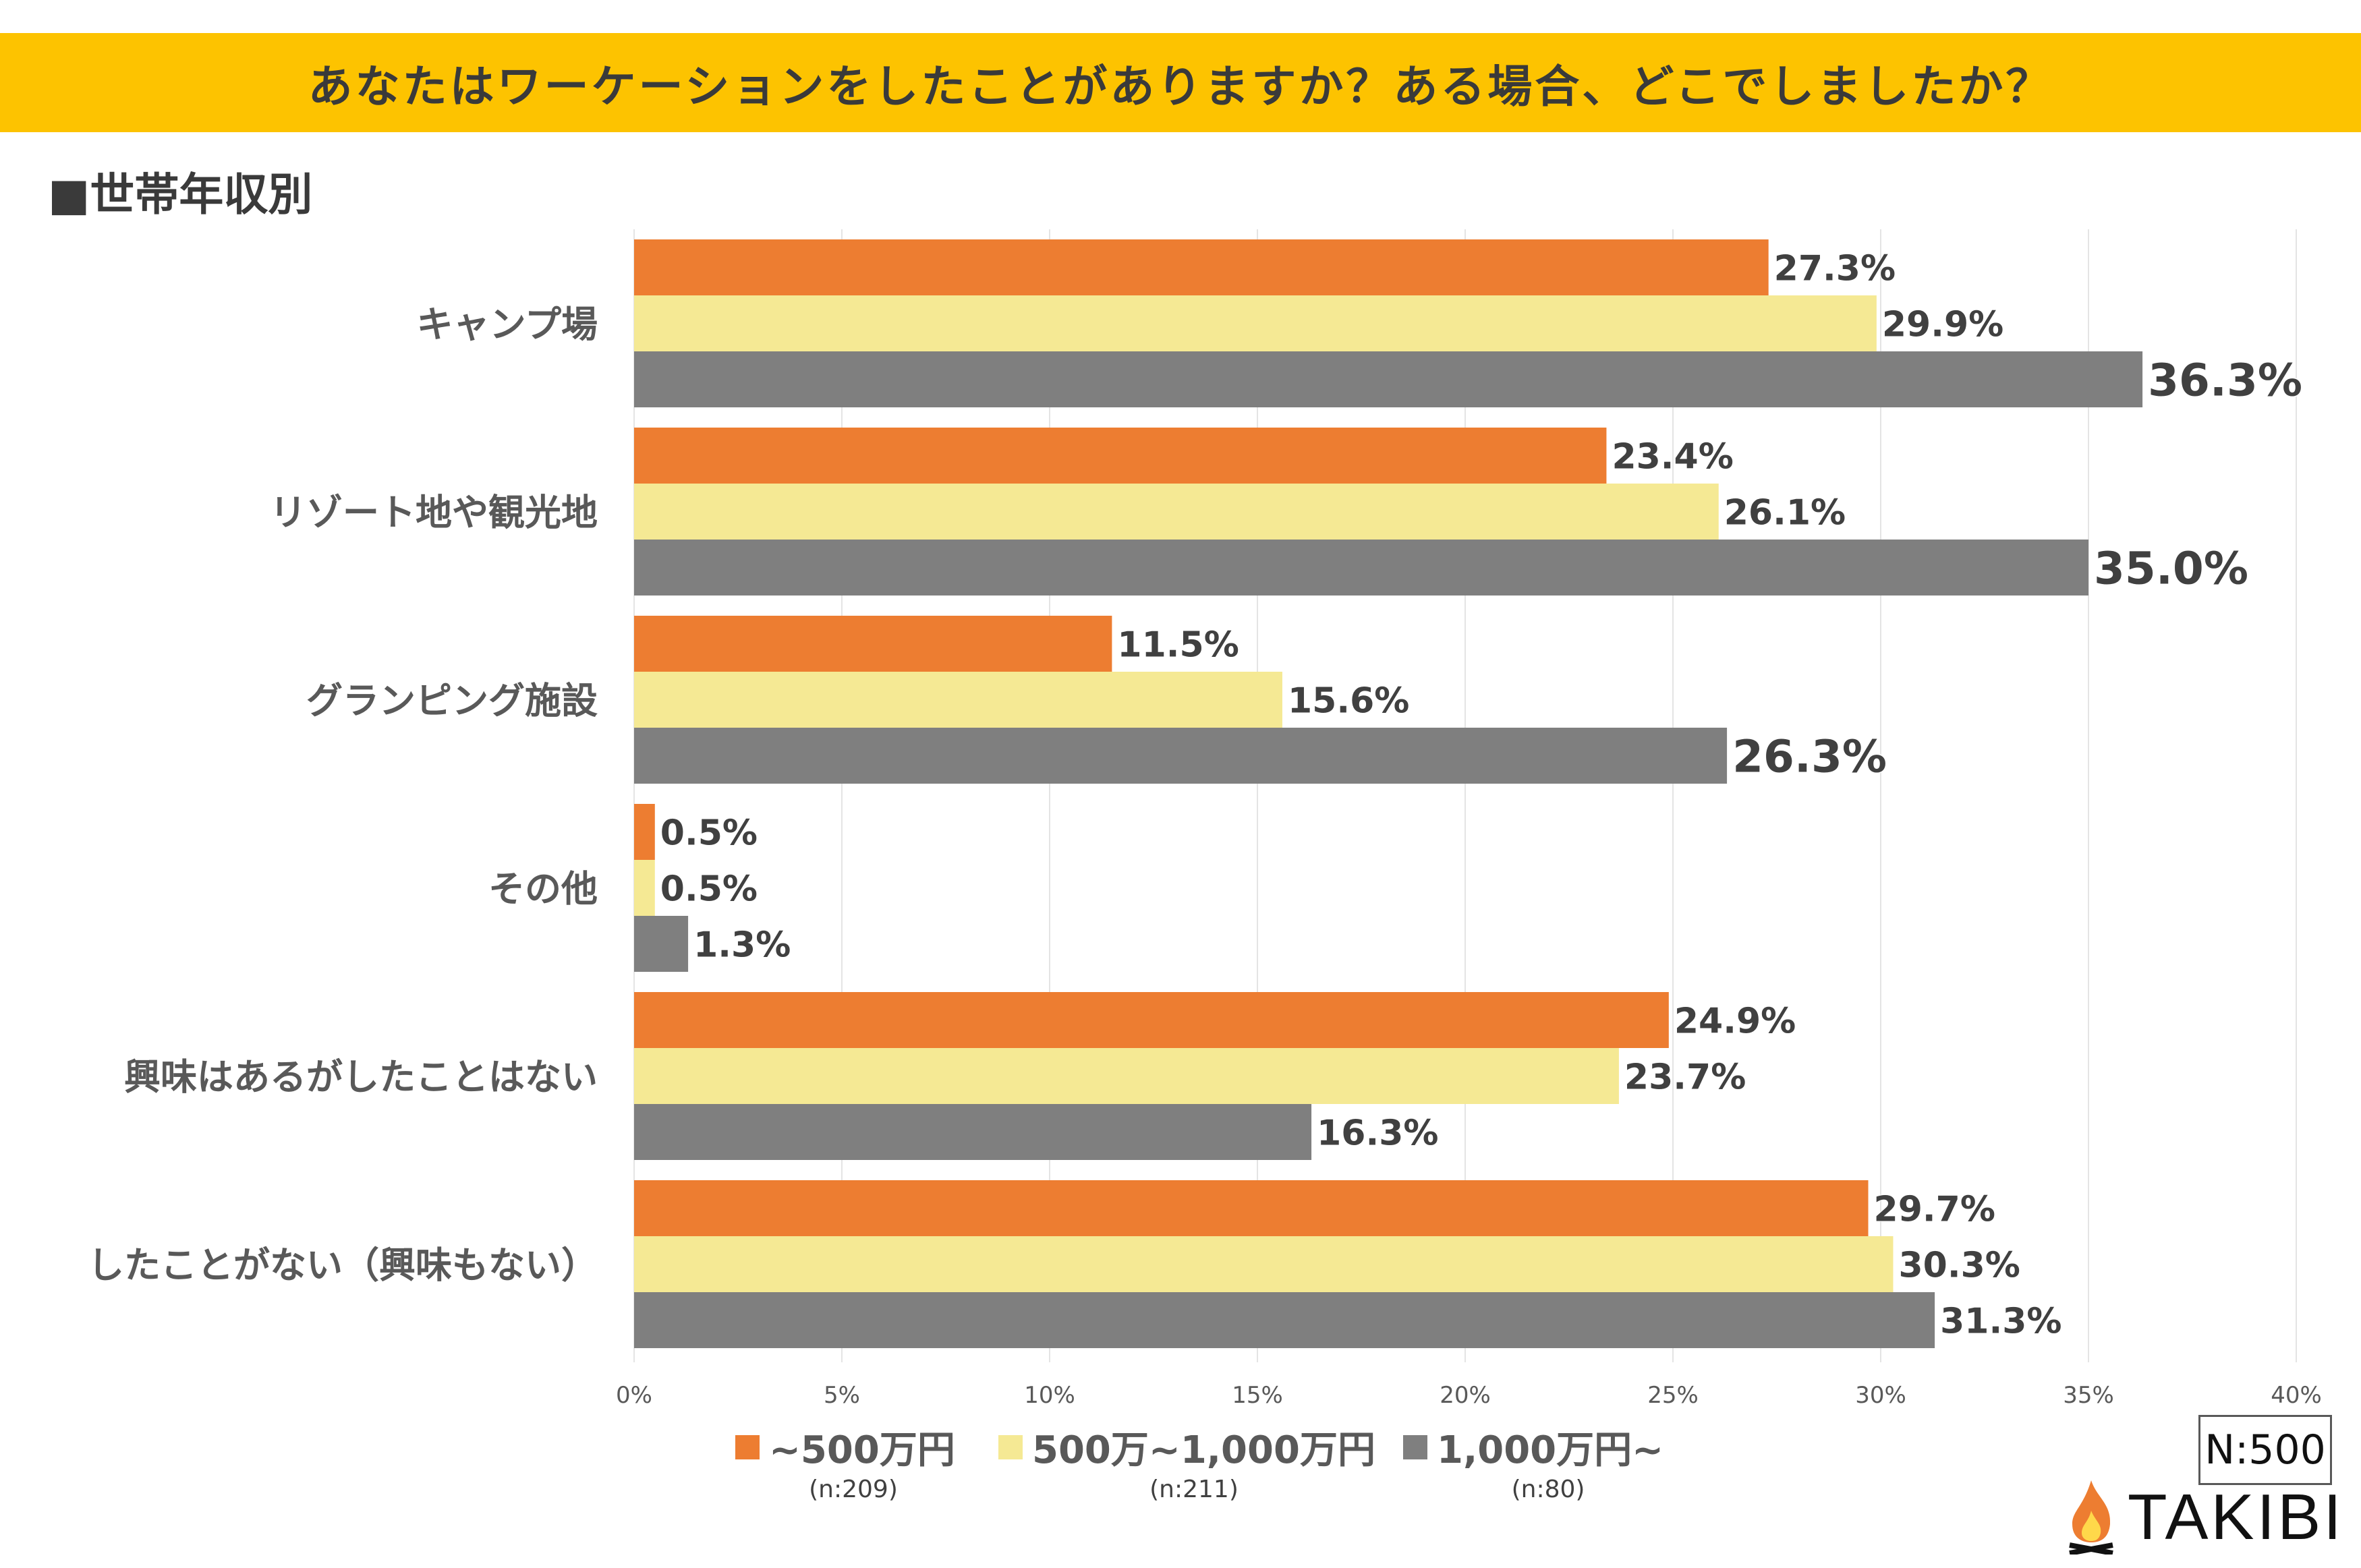 The image size is (2361, 1568). What do you see at coordinates (2001, 1322) in the screenshot?
I see `data-label: 31.3%` at bounding box center [2001, 1322].